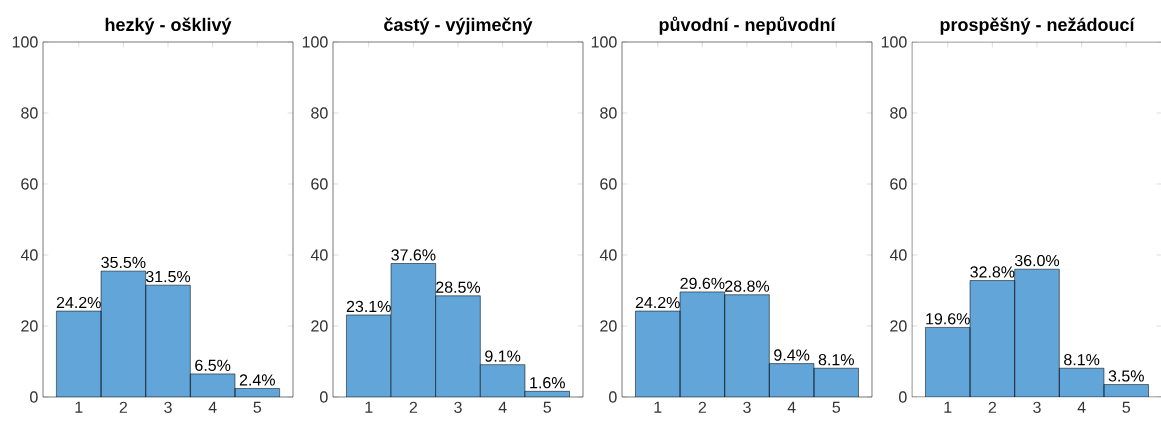 This screenshot has height=421, width=1161. Describe the element at coordinates (747, 25) in the screenshot. I see `chart-title: původní - nepůvodní` at that location.